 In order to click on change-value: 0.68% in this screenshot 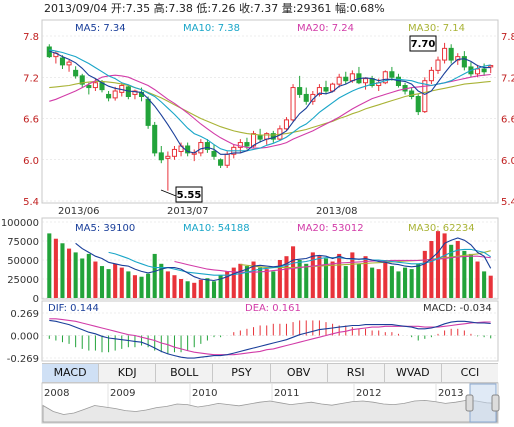, I will do `click(367, 8)`.